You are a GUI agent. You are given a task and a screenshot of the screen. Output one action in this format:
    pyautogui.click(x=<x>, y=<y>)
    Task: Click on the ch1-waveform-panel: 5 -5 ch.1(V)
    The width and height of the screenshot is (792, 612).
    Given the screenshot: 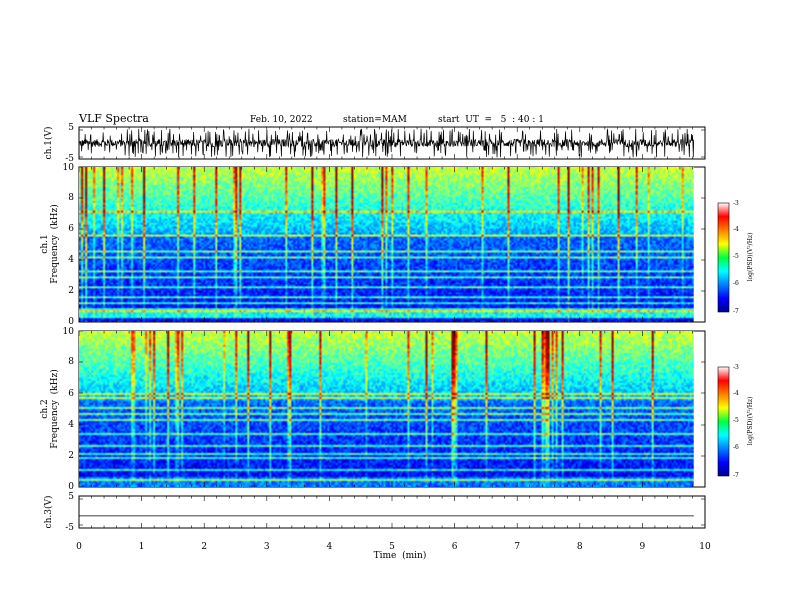 What is the action you would take?
    pyautogui.click(x=374, y=143)
    